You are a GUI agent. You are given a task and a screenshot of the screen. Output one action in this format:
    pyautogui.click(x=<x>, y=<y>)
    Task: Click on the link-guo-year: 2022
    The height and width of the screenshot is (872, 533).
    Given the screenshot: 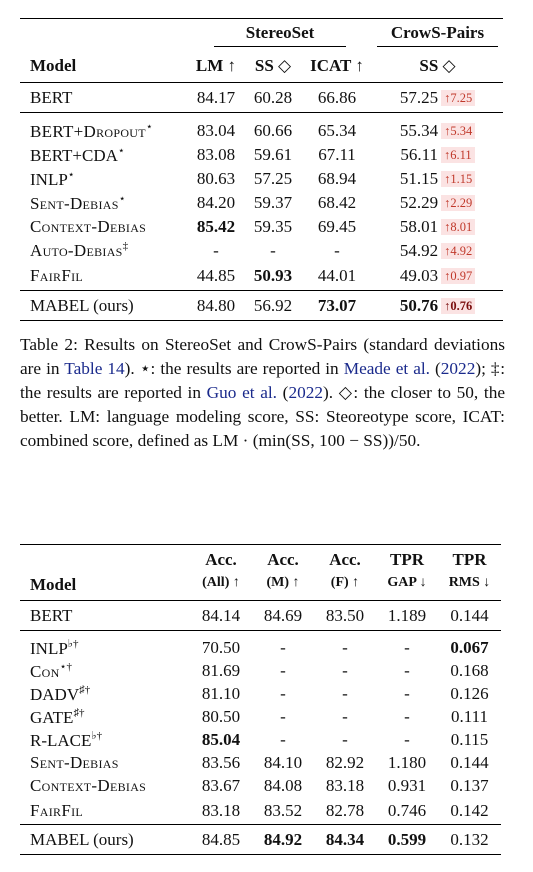 What is the action you would take?
    pyautogui.click(x=305, y=392)
    